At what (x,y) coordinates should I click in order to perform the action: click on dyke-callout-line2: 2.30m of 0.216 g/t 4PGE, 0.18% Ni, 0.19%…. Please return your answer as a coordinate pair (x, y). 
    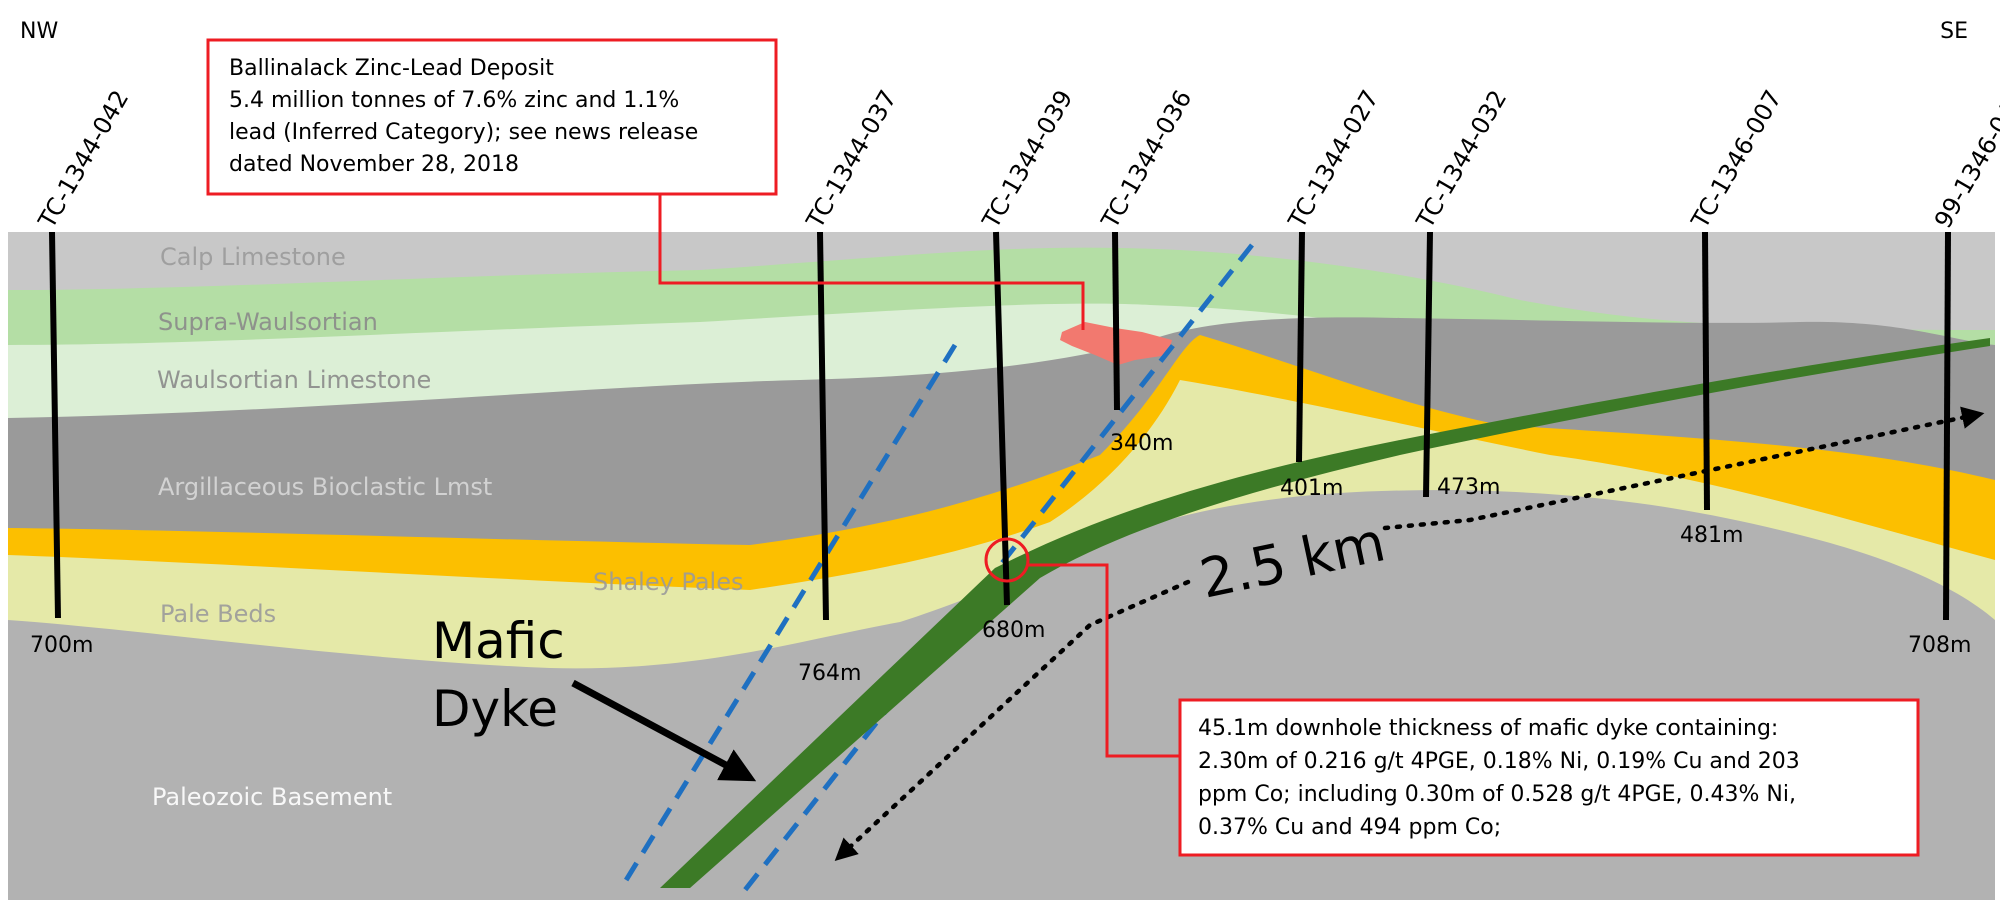
    Looking at the image, I should click on (1499, 761).